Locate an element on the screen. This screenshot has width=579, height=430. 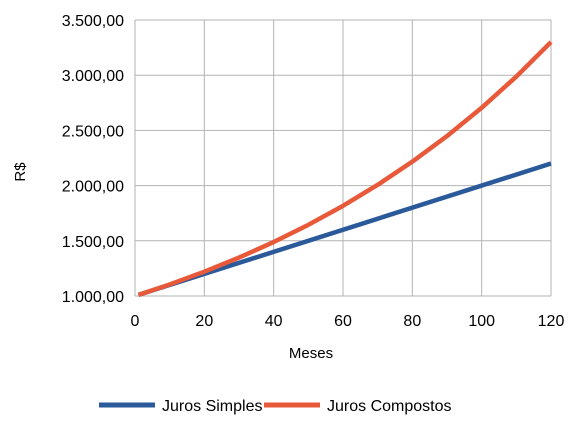
x-axis-title: Meses is located at coordinates (311, 353).